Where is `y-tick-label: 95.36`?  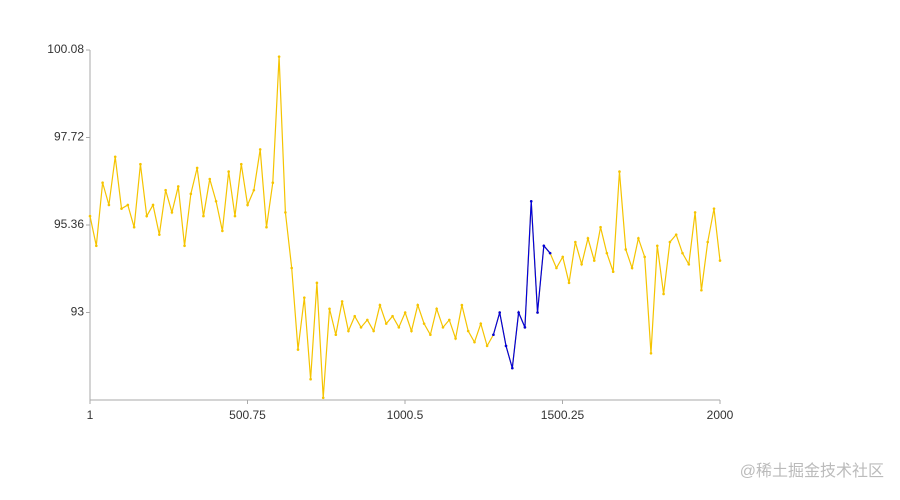 y-tick-label: 95.36 is located at coordinates (69, 224).